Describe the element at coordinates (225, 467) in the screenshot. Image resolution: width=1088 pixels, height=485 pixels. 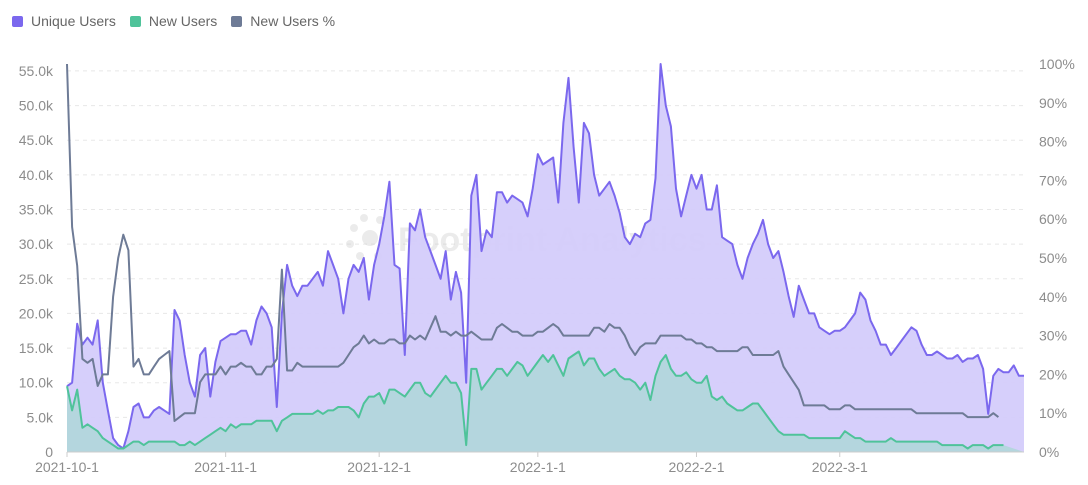
I see `x-tick-label: 2021-11-1` at that location.